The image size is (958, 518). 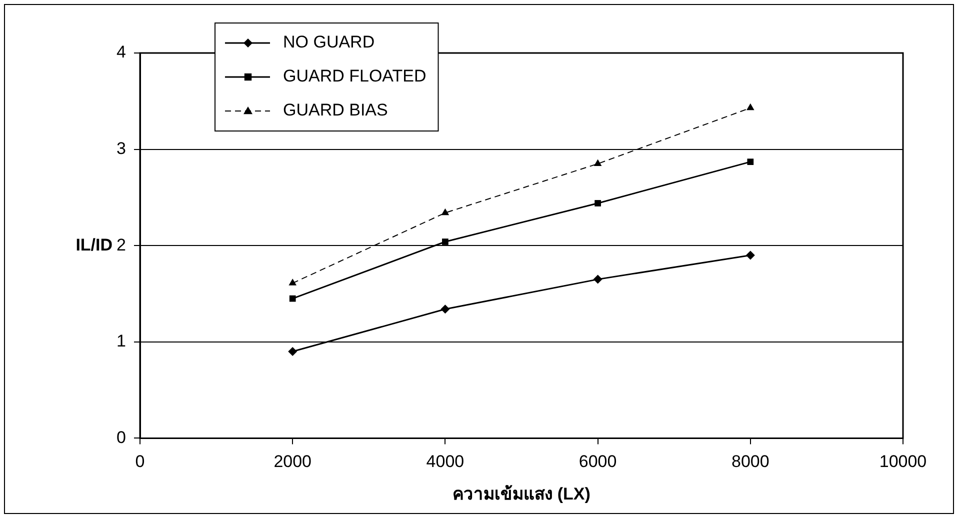 What do you see at coordinates (521, 494) in the screenshot?
I see `x-axis-title: ความเข้มแสง (LX)` at bounding box center [521, 494].